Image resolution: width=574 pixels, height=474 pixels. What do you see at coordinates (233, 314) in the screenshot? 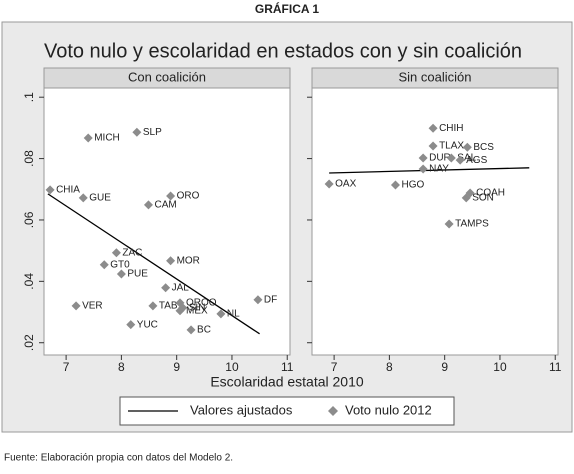
I see `point-label: NL` at bounding box center [233, 314].